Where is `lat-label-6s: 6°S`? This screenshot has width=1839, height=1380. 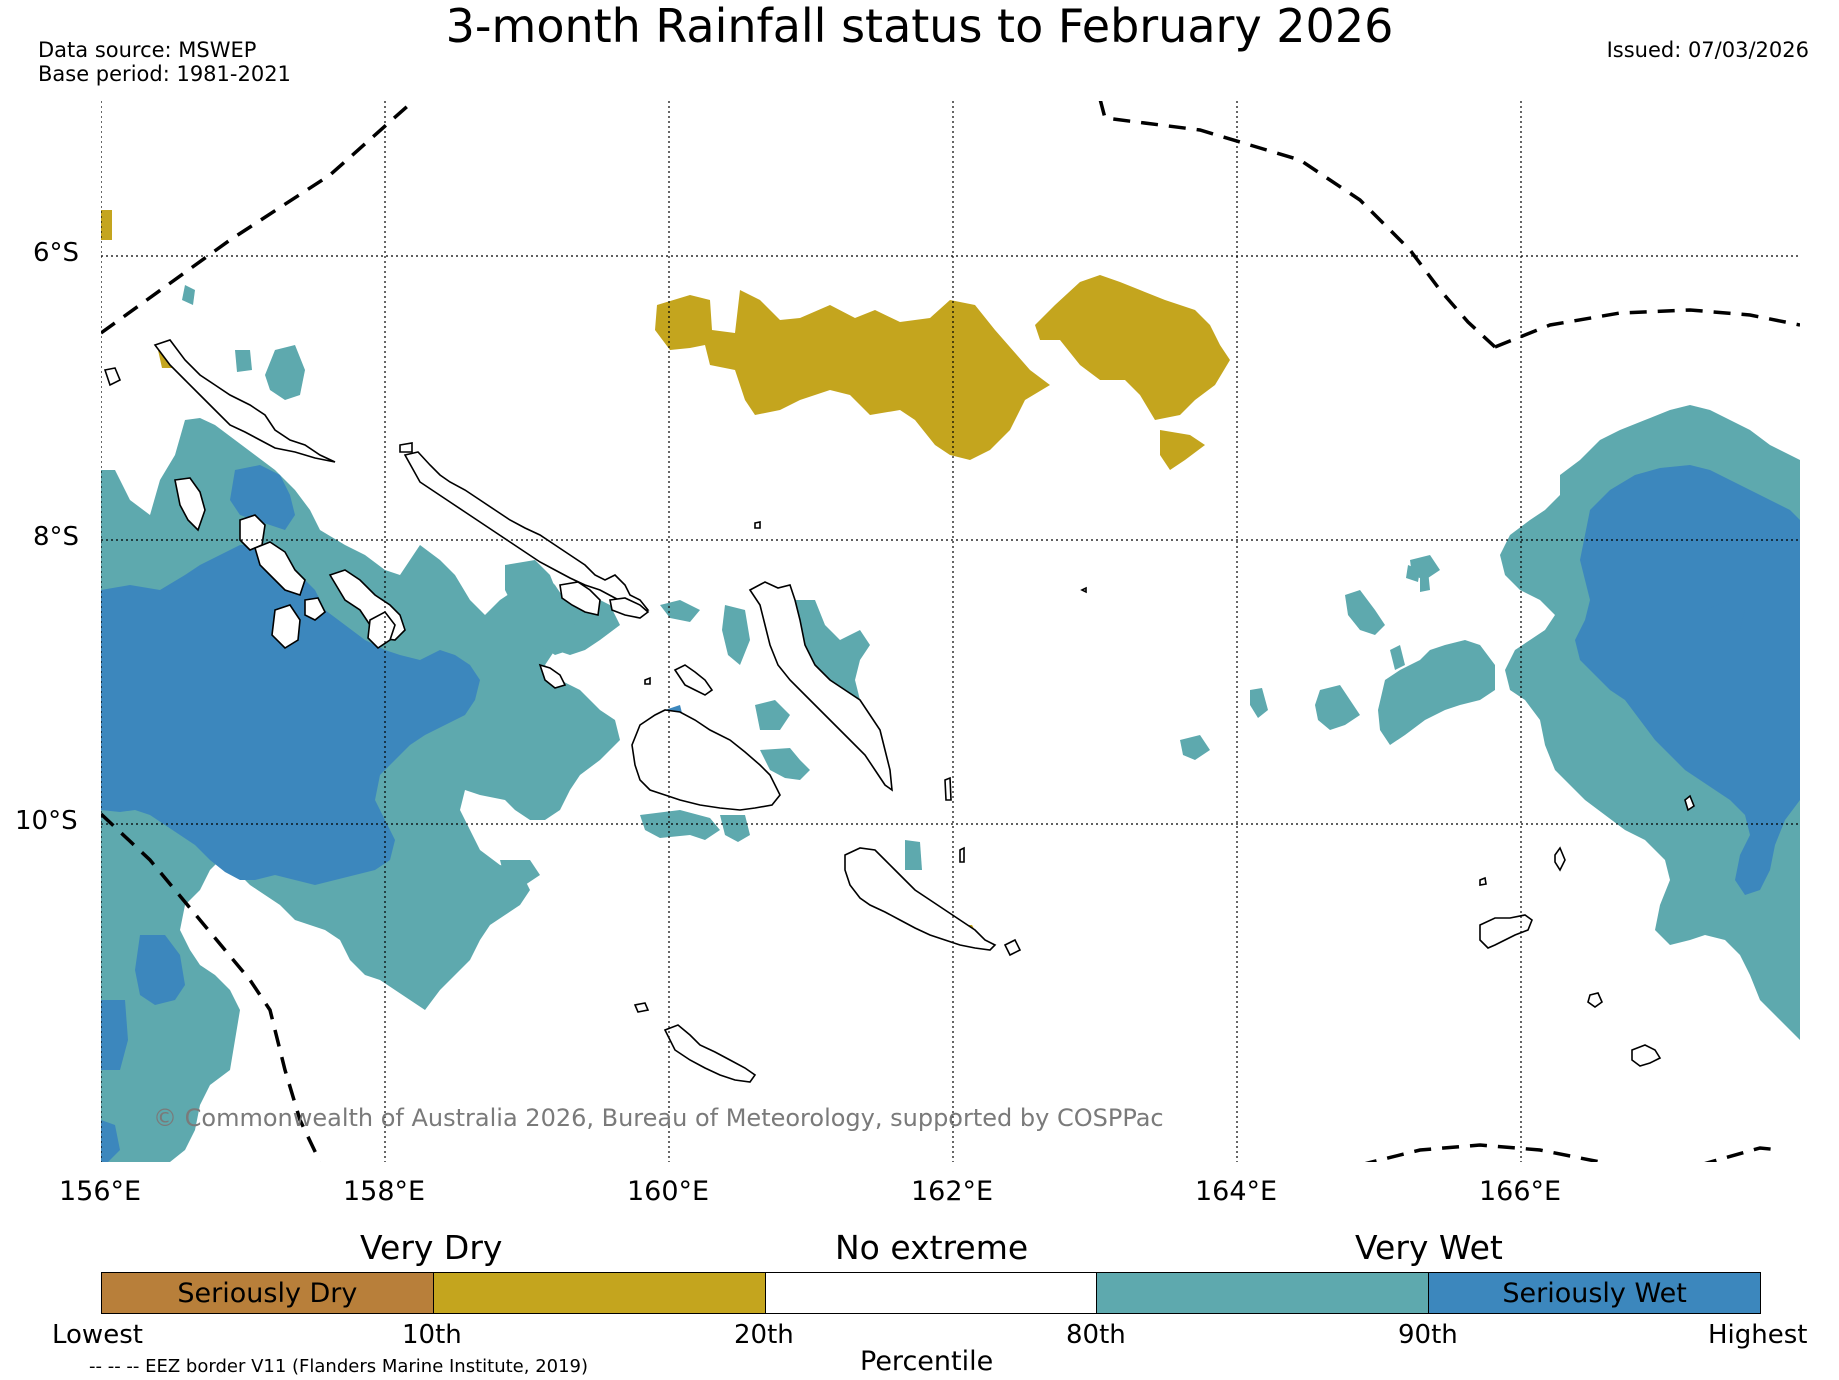
lat-label-6s: 6°S is located at coordinates (56, 253).